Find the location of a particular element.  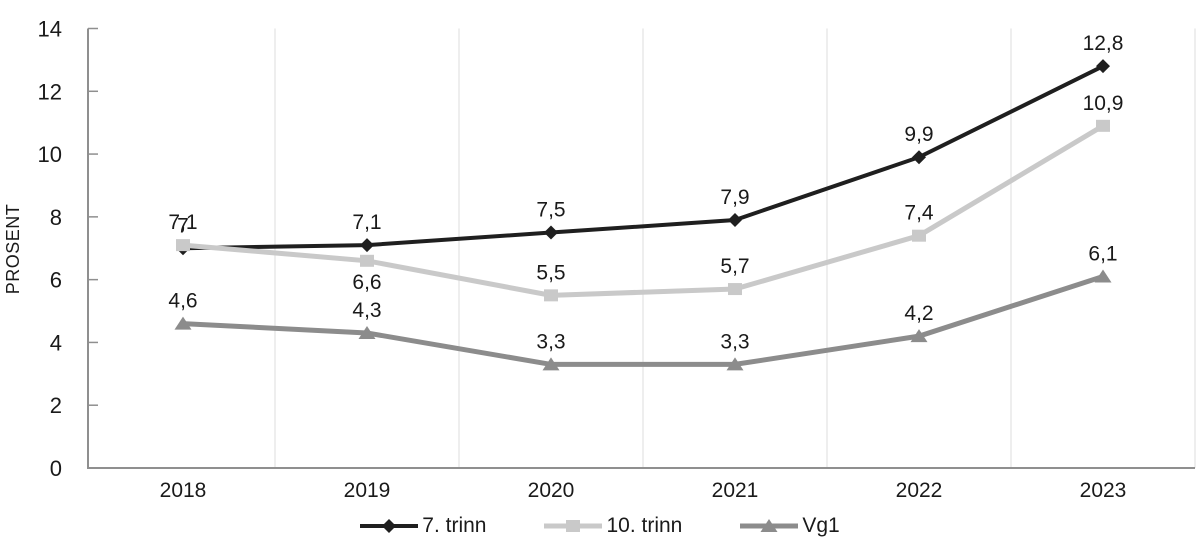

data-point-label: 12,8 is located at coordinates (1103, 43).